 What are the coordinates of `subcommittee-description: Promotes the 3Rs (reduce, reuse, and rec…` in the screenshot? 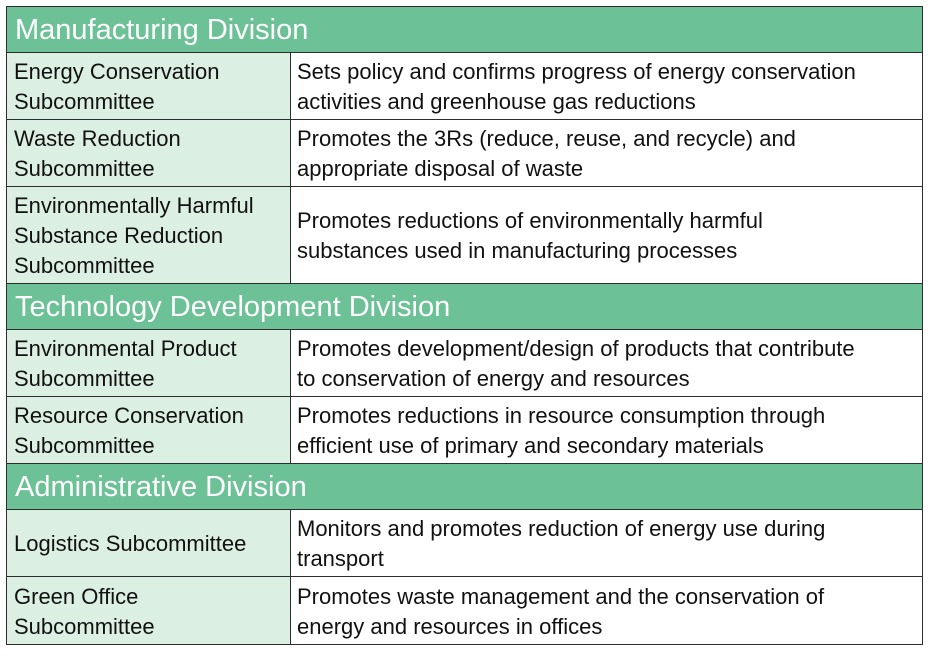 It's located at (606, 153).